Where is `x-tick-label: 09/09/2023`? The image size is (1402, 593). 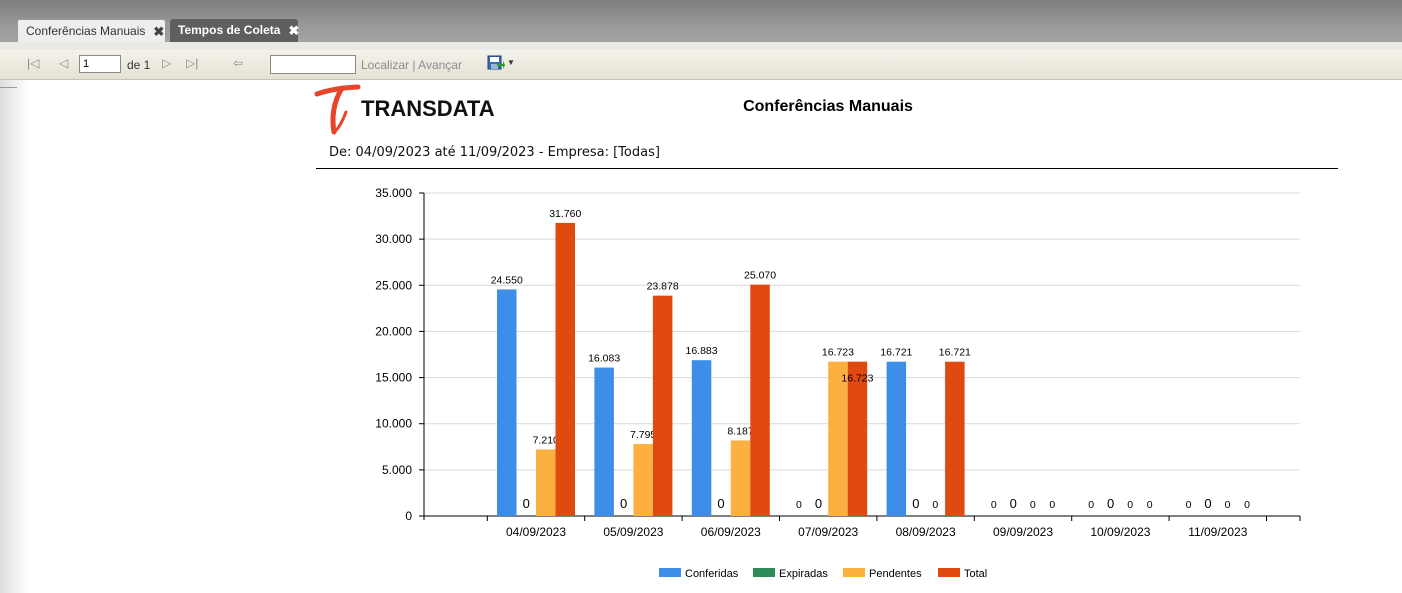 x-tick-label: 09/09/2023 is located at coordinates (1023, 532).